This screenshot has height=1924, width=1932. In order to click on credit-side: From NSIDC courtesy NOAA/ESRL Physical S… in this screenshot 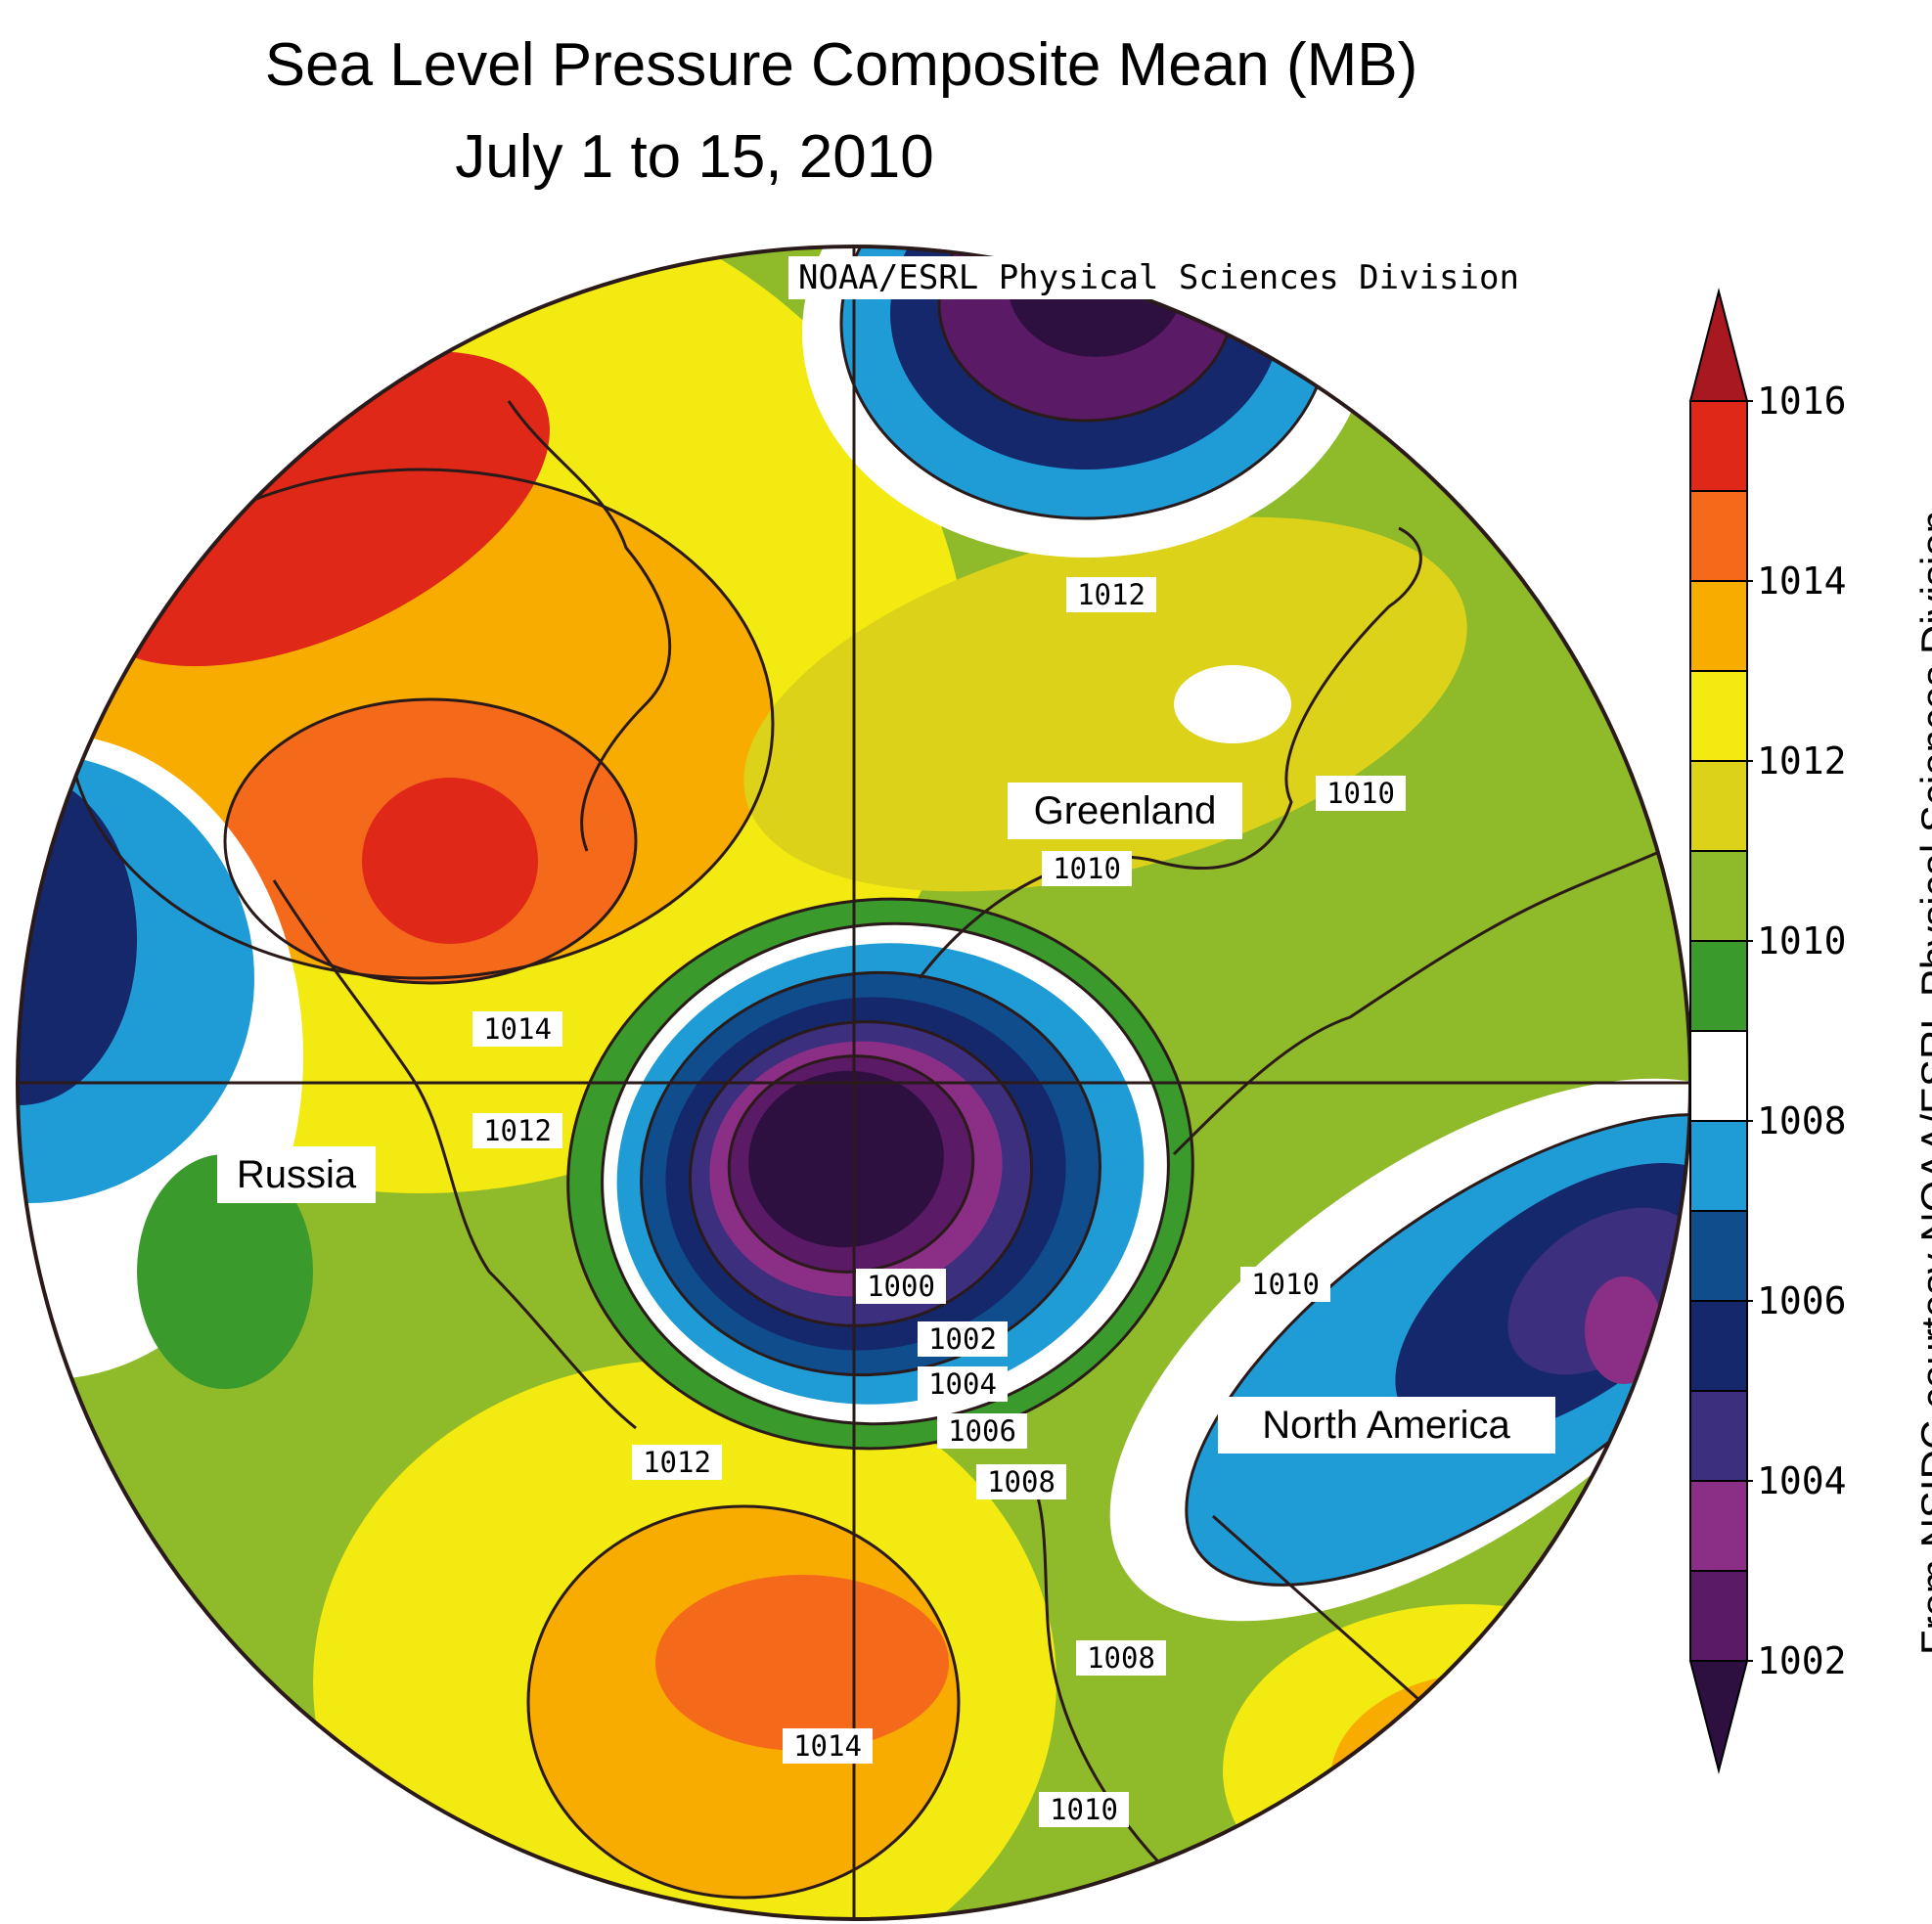, I will do `click(1922, 1083)`.